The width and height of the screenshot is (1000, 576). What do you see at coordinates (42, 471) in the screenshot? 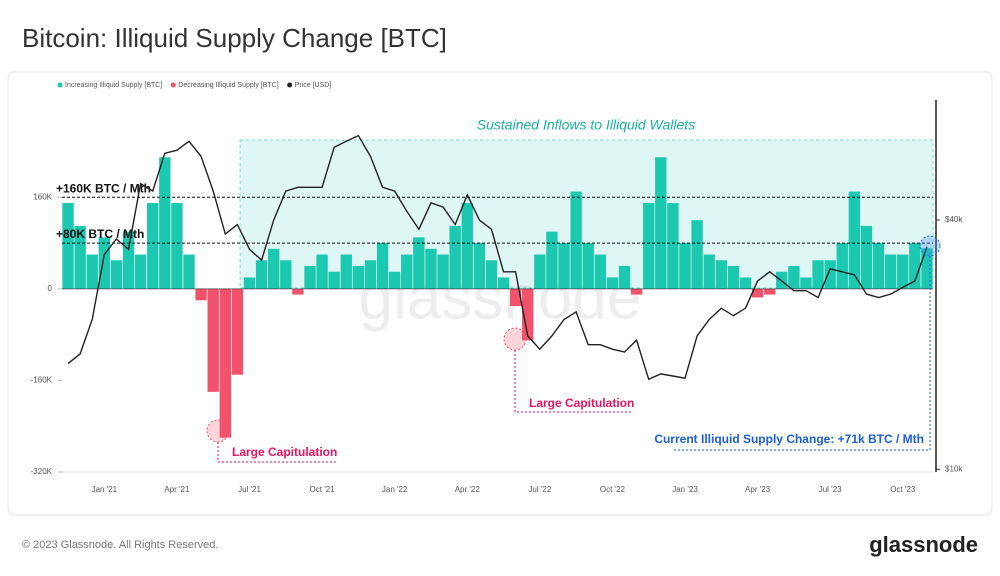
I see `y-tick-label: -320K` at bounding box center [42, 471].